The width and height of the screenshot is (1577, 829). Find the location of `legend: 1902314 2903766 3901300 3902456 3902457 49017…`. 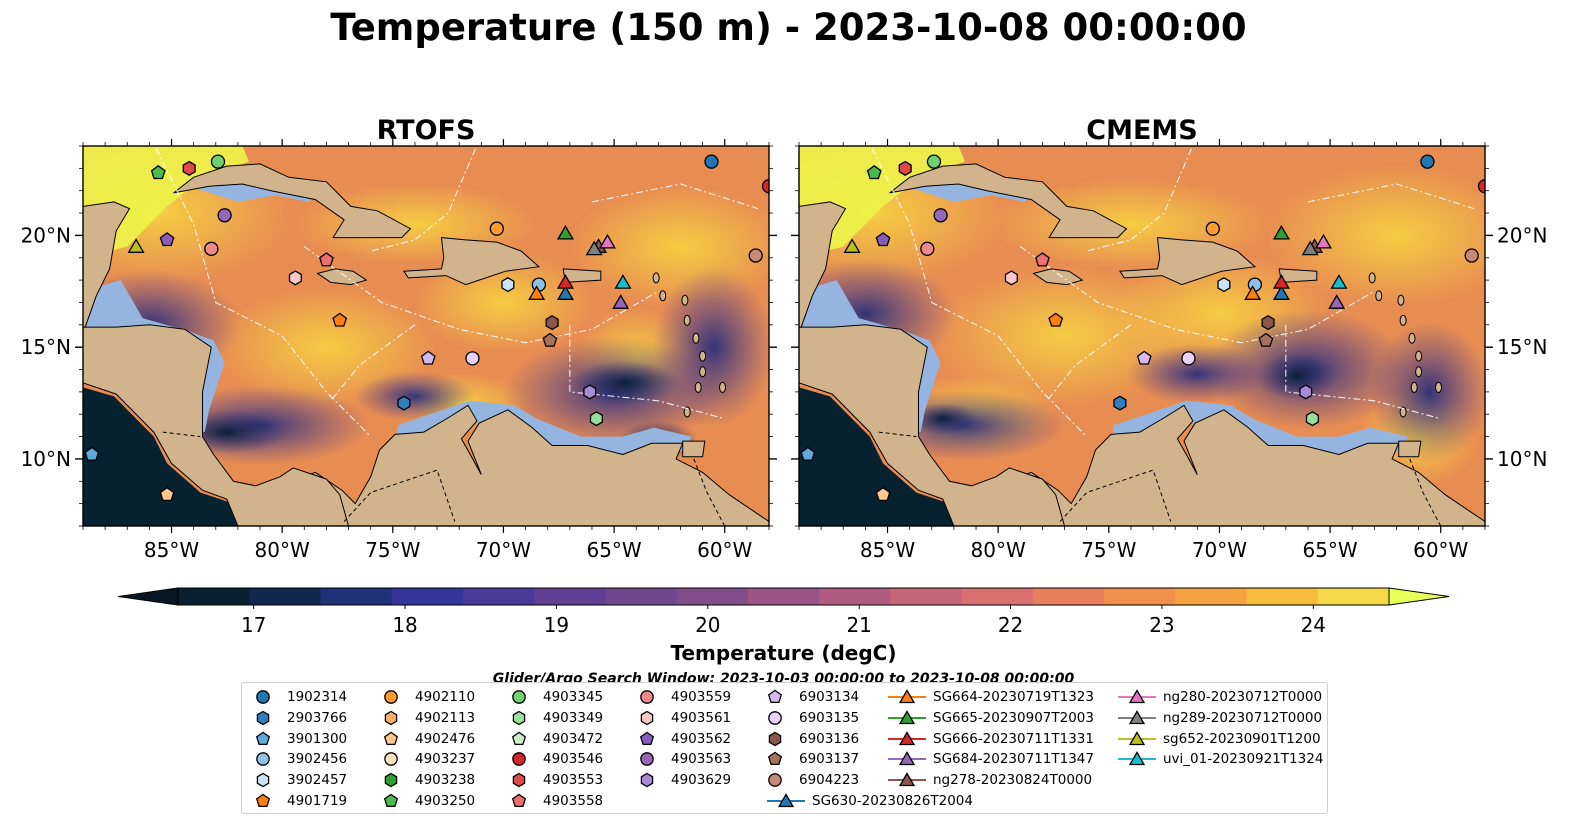

legend: 1902314 2903766 3901300 3902456 3902457 49017… is located at coordinates (784, 748).